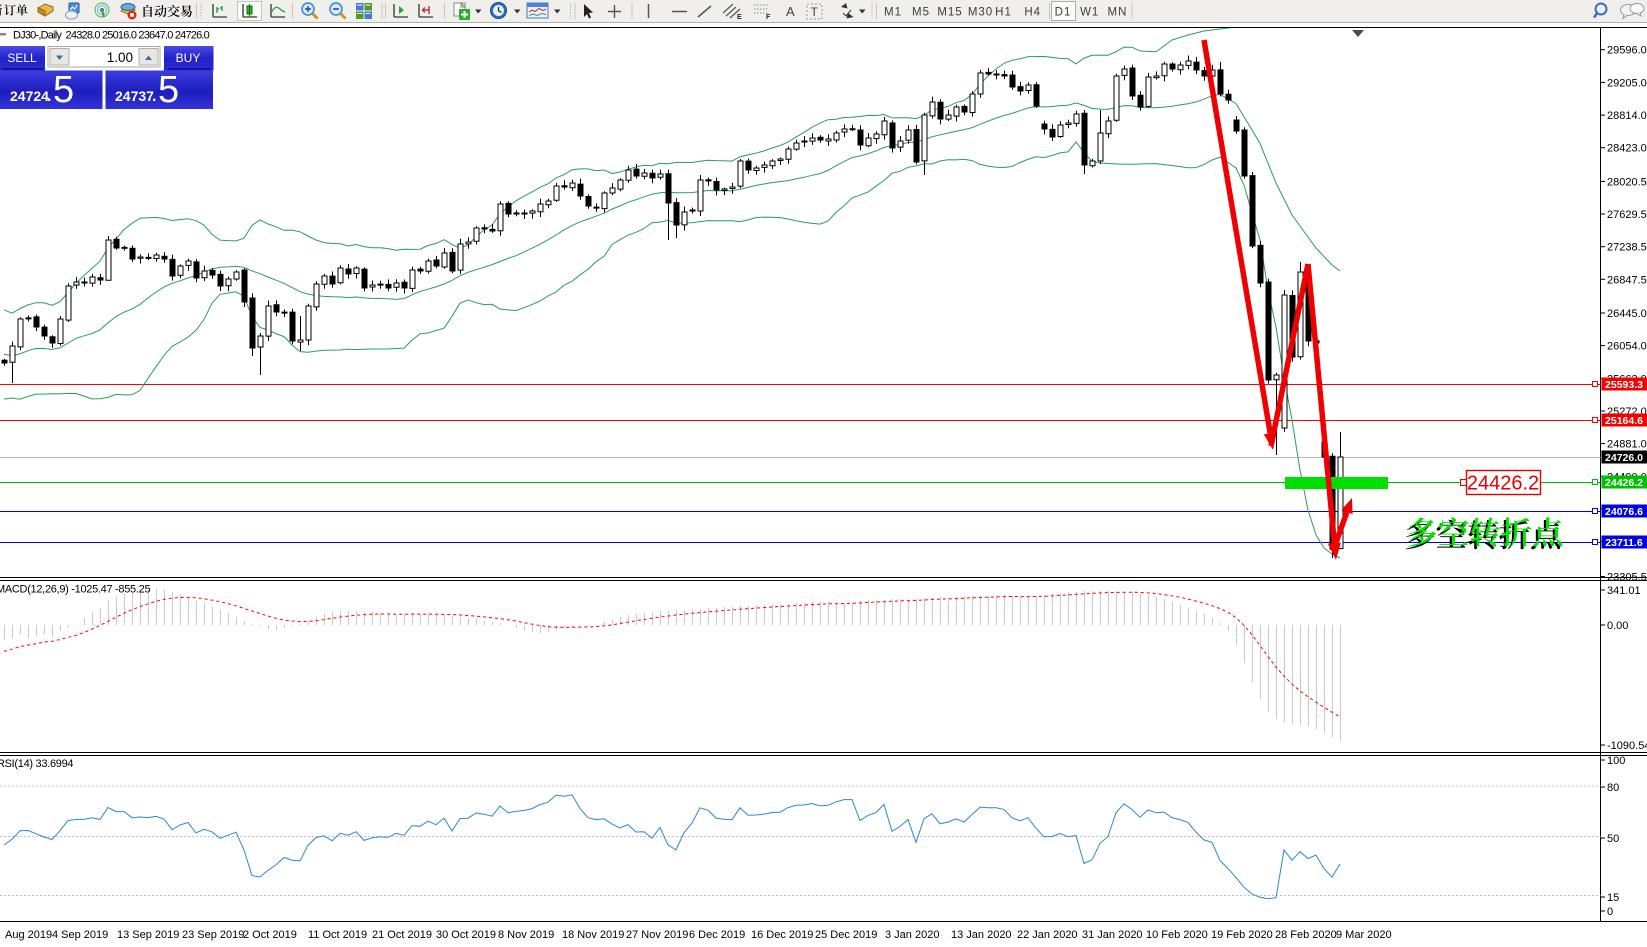  I want to click on svg-text: 15, so click(1613, 898).